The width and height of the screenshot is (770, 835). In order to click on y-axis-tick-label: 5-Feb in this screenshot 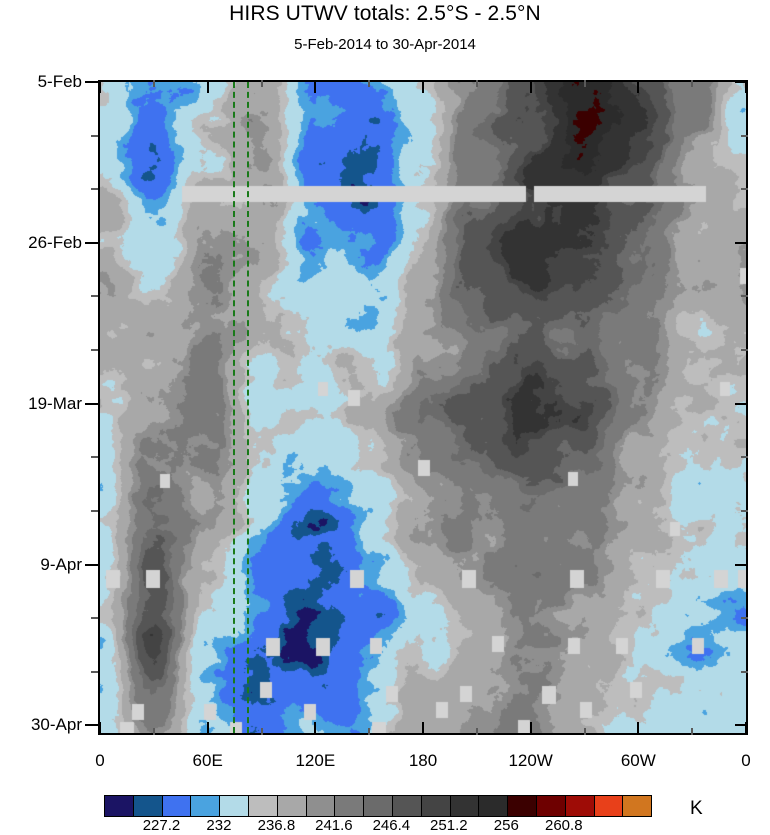, I will do `click(59, 81)`.